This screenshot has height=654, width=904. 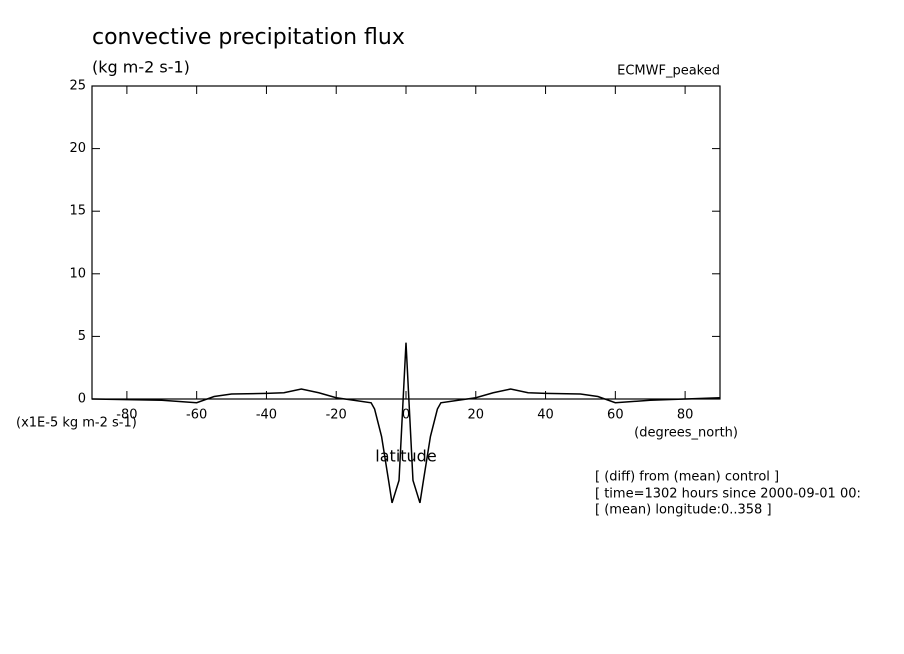 I want to click on y-tick-label: 15, so click(x=77, y=211).